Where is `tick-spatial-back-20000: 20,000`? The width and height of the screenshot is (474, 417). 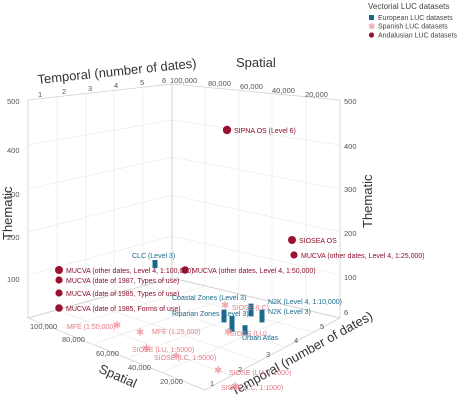 tick-spatial-back-20000: 20,000 is located at coordinates (316, 94).